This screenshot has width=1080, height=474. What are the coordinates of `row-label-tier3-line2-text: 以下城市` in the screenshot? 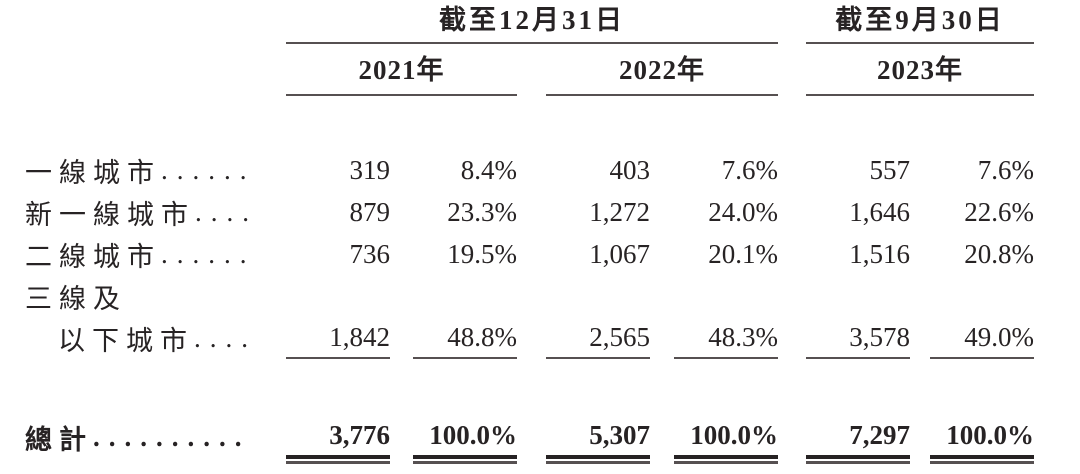 It's located at (126, 340).